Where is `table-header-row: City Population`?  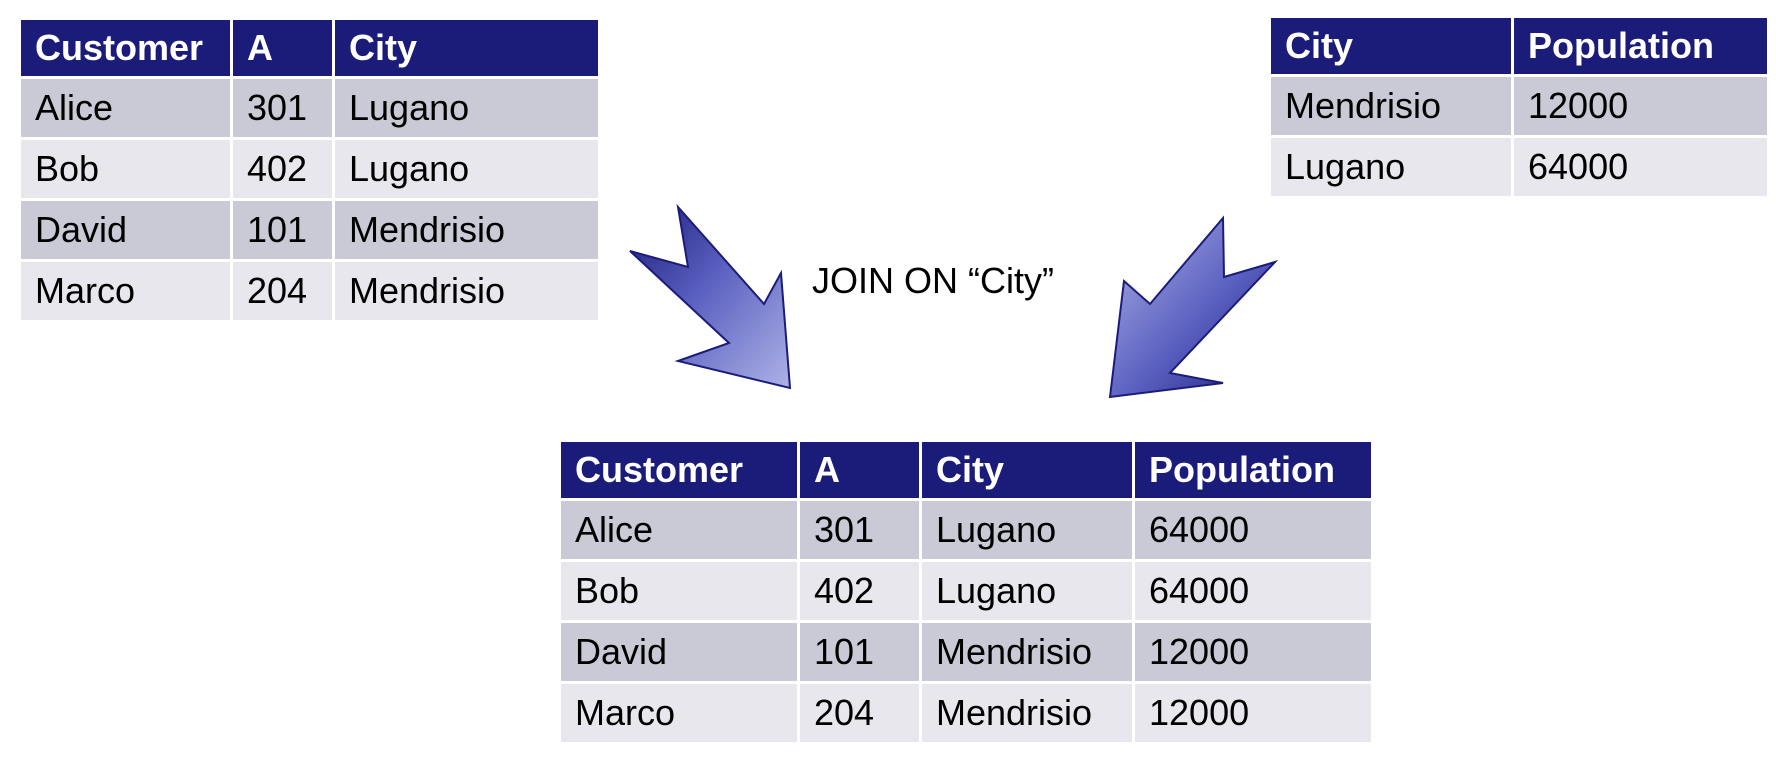 table-header-row: City Population is located at coordinates (1519, 46).